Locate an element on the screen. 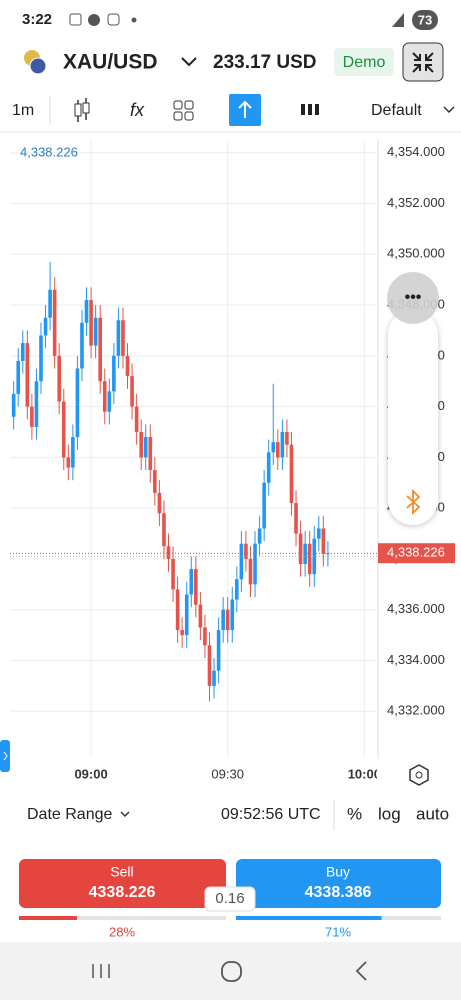 The height and width of the screenshot is (1000, 461). x-tick-label: 09:30 is located at coordinates (227, 773).